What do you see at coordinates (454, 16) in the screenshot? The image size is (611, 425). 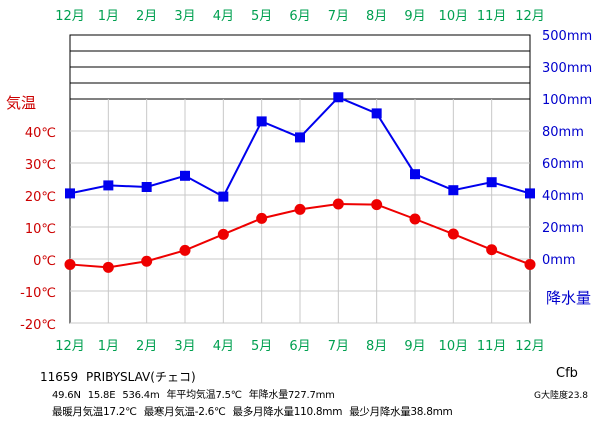 I see `month-label-top: 10月` at bounding box center [454, 16].